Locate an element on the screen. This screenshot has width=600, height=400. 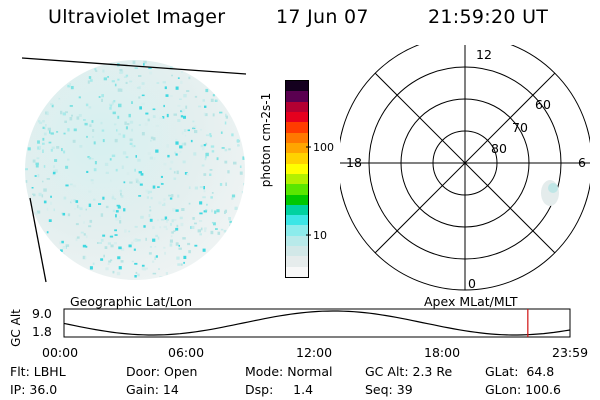
polar-label-12: 12 is located at coordinates (484, 54).